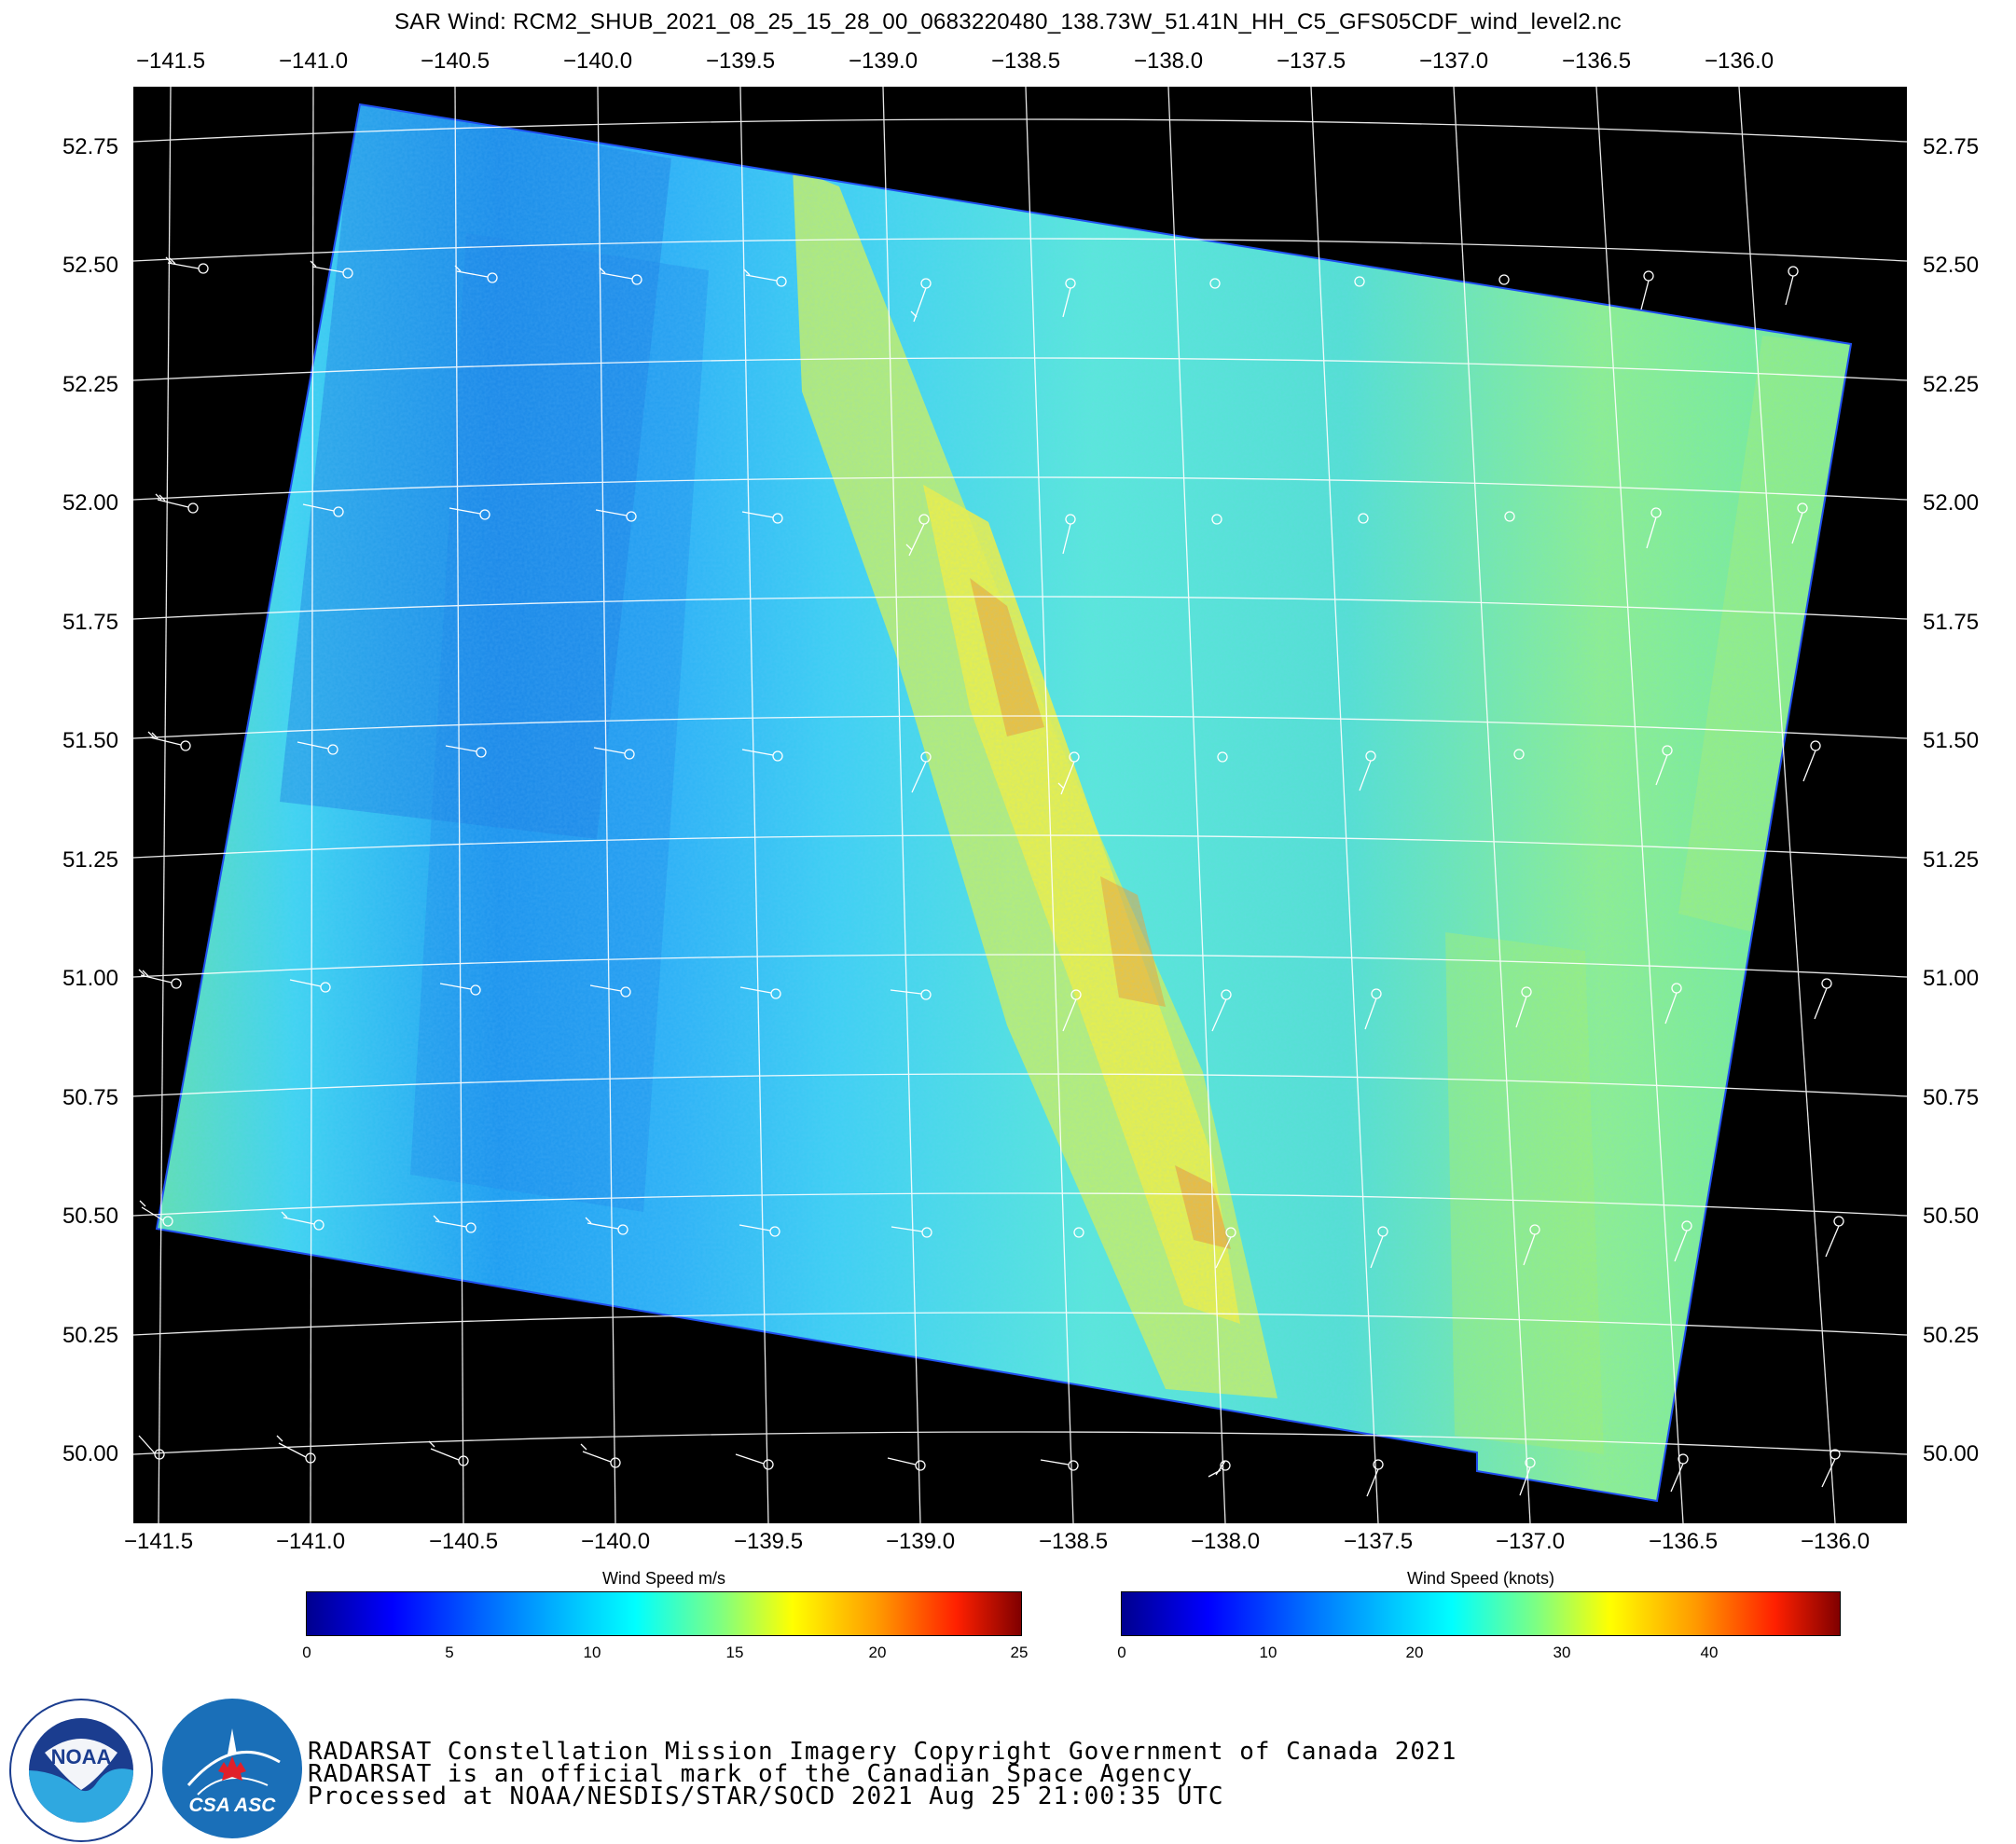 The height and width of the screenshot is (1844, 2016). Describe the element at coordinates (1739, 61) in the screenshot. I see `lon-top-label: −136.0` at that location.